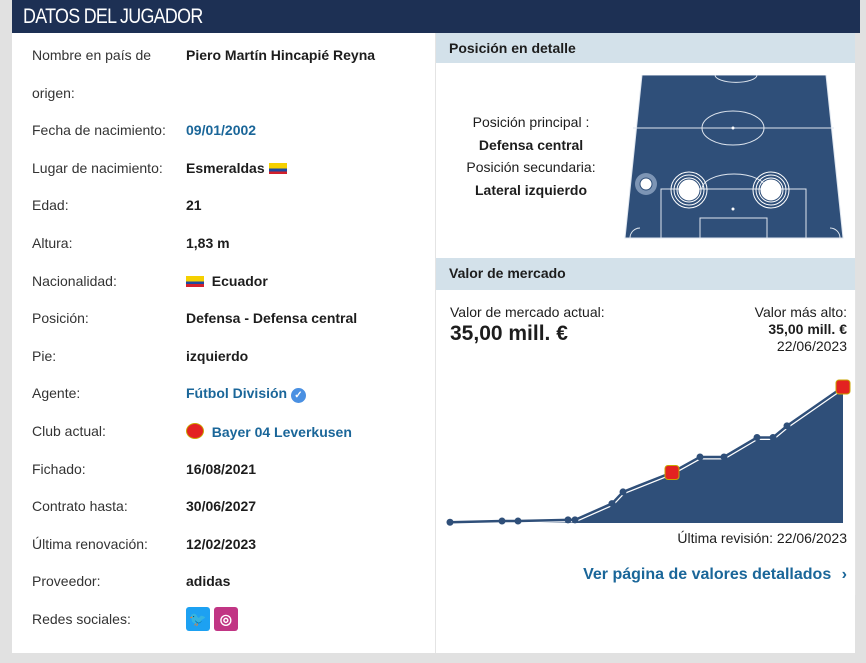  Describe the element at coordinates (80, 506) in the screenshot. I see `info-label: Contrato hasta:` at that location.